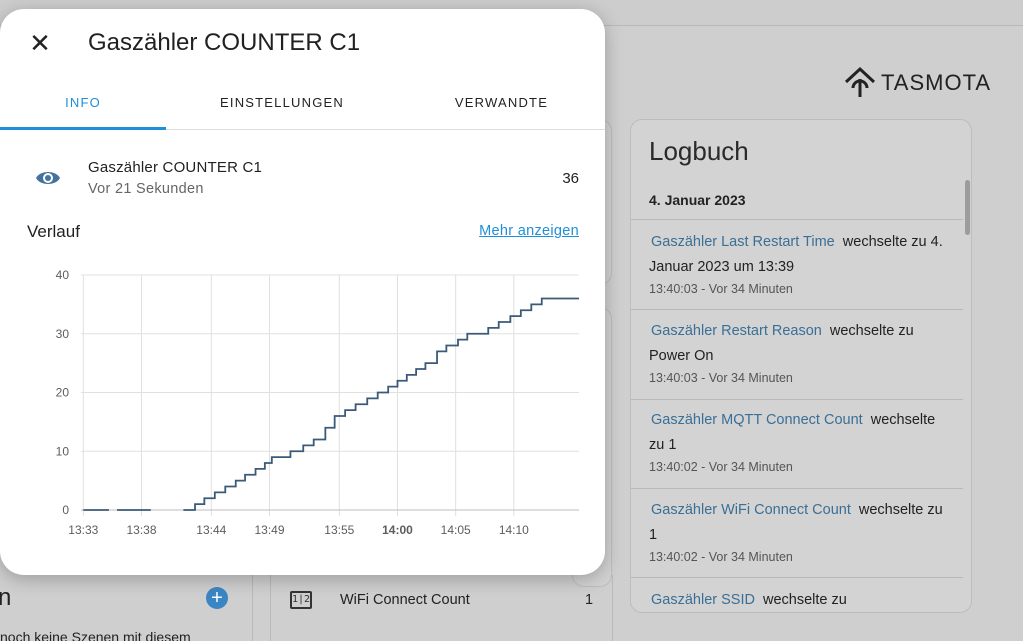 This screenshot has height=641, width=1023. Describe the element at coordinates (967, 207) in the screenshot. I see `logbook-scrollbar` at that location.